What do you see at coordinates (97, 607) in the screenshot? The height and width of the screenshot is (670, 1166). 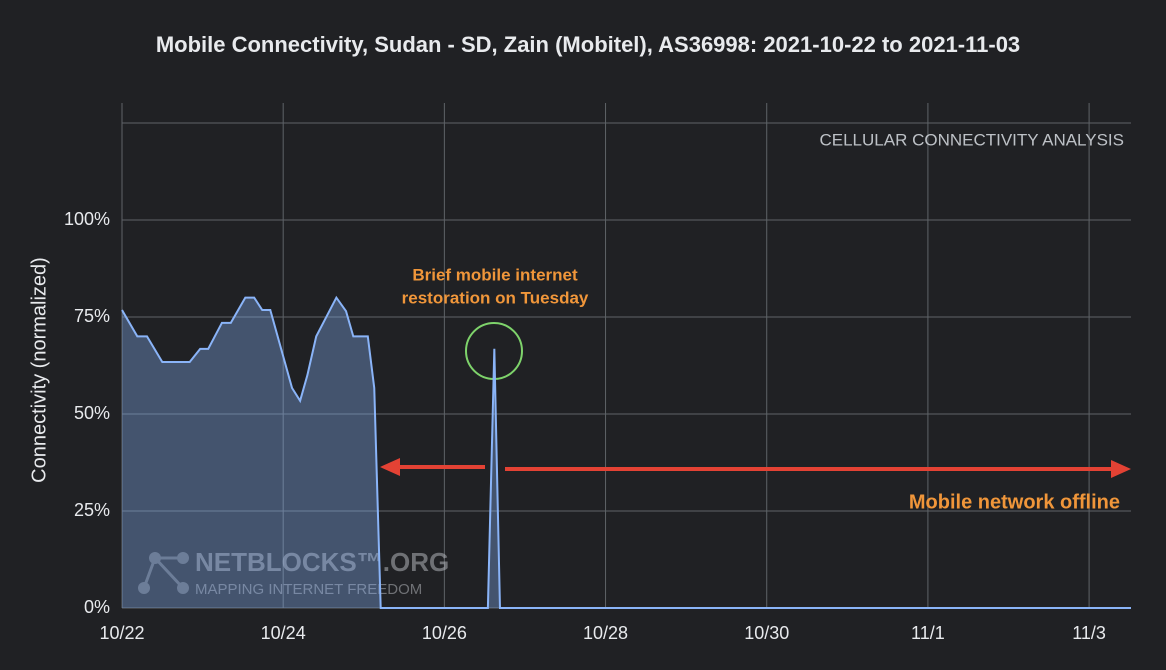 I see `y-tick-label: 0%` at bounding box center [97, 607].